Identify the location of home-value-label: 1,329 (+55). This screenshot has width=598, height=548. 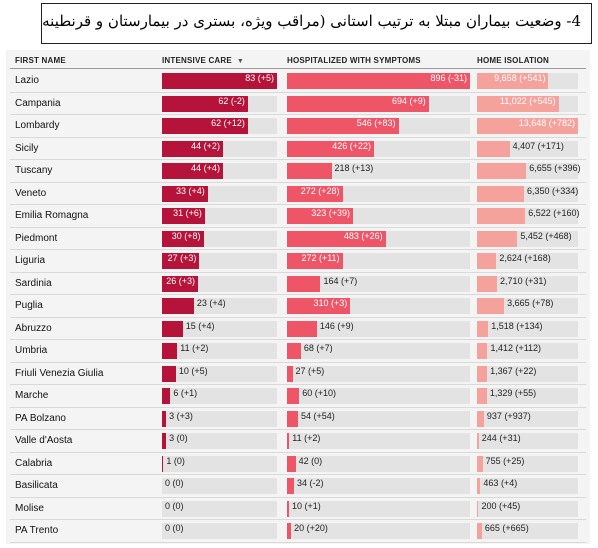
(513, 393).